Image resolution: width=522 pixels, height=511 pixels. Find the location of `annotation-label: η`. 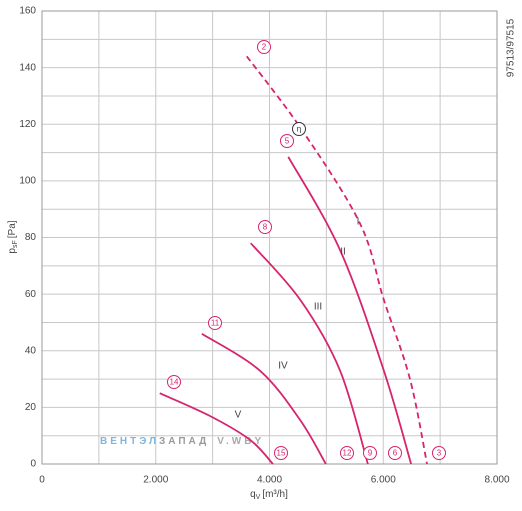

annotation-label: η is located at coordinates (299, 129).